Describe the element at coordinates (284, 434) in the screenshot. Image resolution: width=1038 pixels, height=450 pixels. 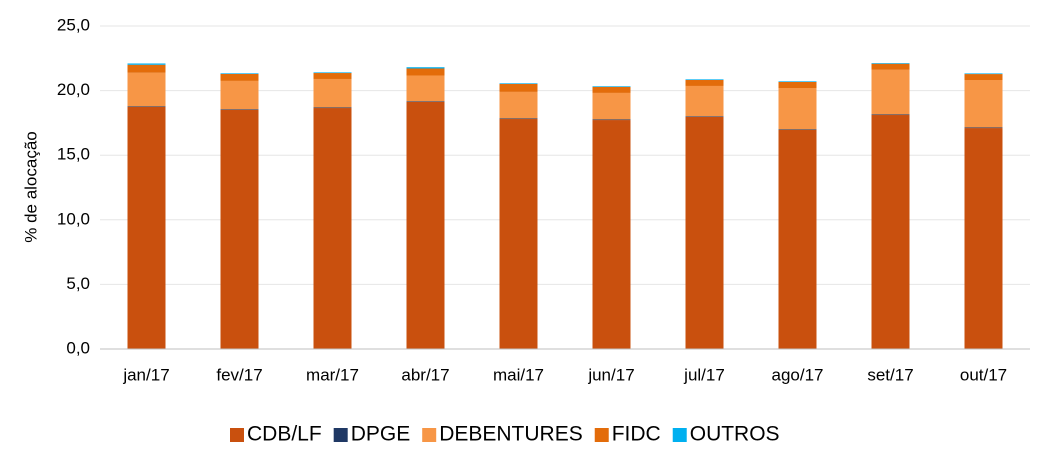
I see `legend-label: CDB/LF` at that location.